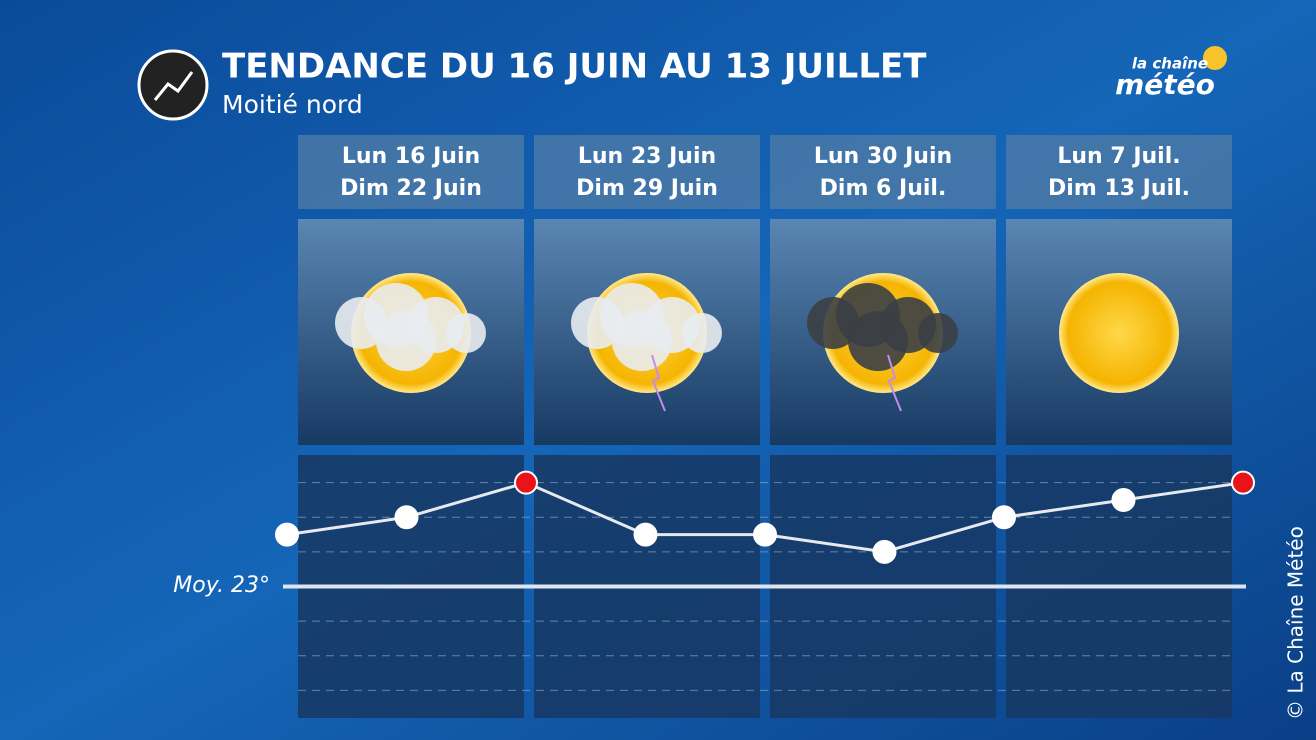  I want to click on week-label: Lun 16 Juin, so click(411, 156).